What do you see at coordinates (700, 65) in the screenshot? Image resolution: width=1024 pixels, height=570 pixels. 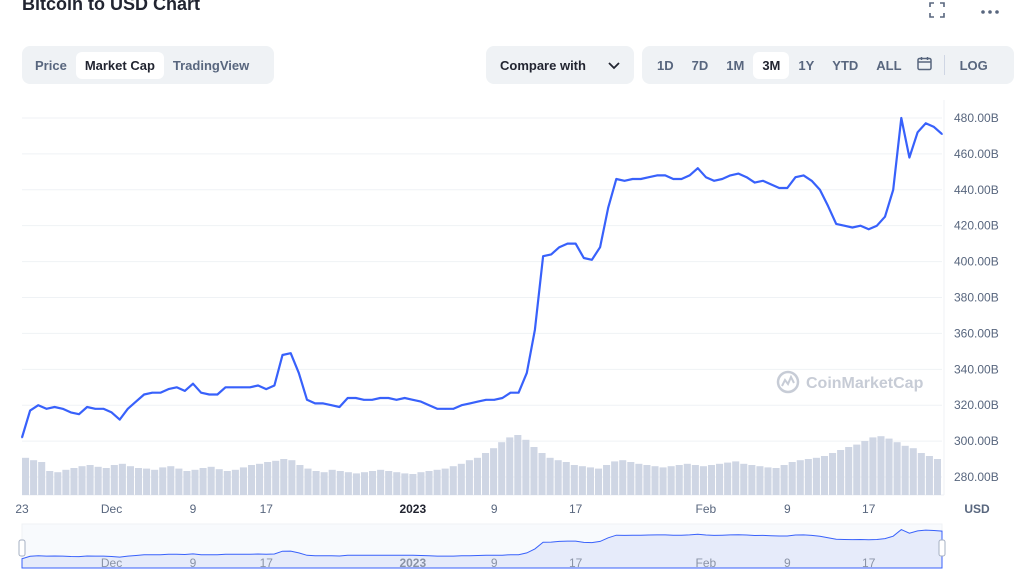 I see `range-7d: 7D` at bounding box center [700, 65].